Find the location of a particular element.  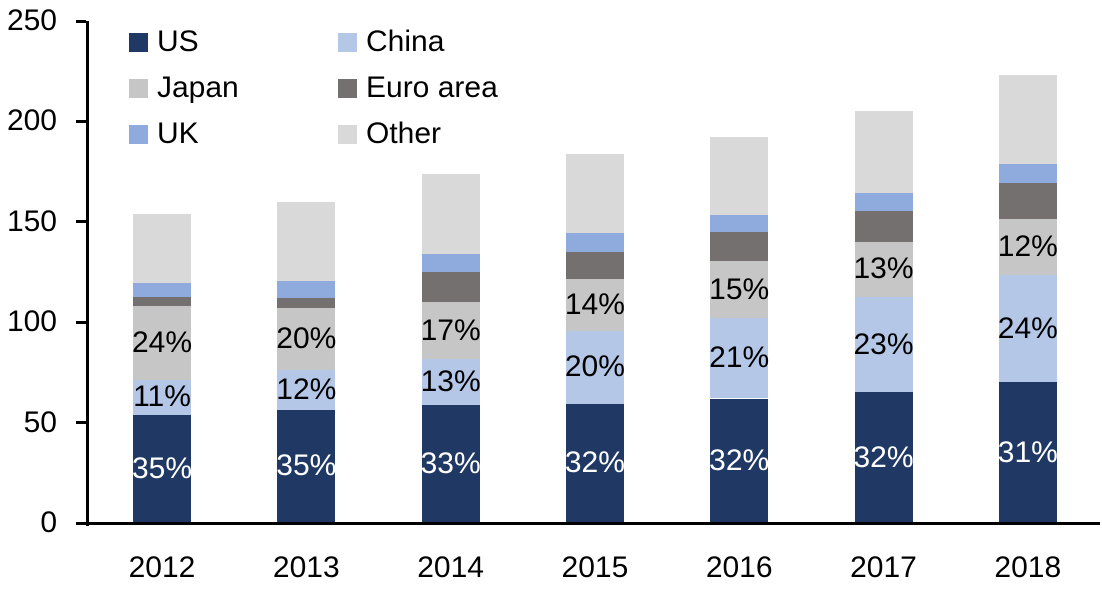

segment-pct-label-china: 20% is located at coordinates (594, 367).